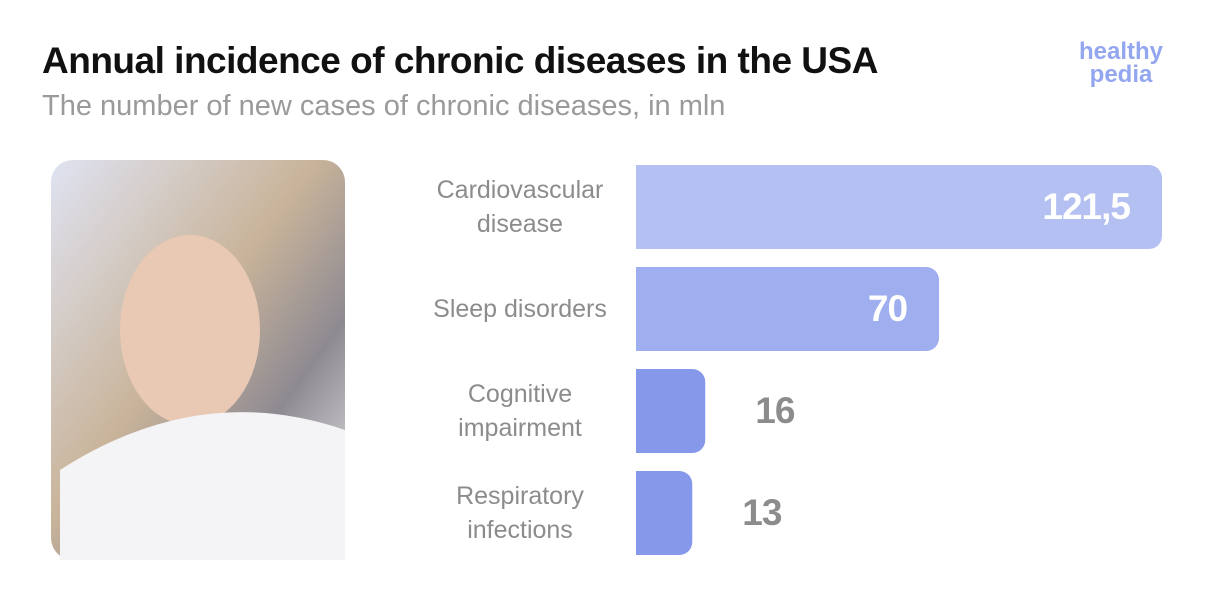 This screenshot has width=1218, height=612. I want to click on brand-line: healthy, so click(1121, 51).